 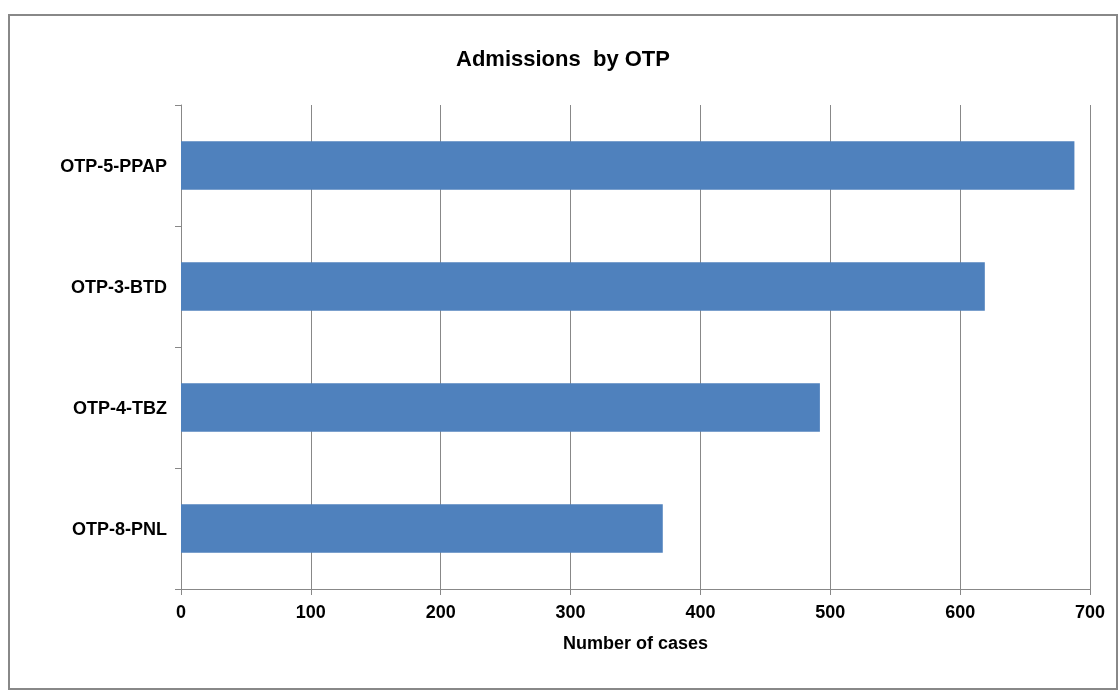 What do you see at coordinates (181, 612) in the screenshot?
I see `x-tick-label: 0` at bounding box center [181, 612].